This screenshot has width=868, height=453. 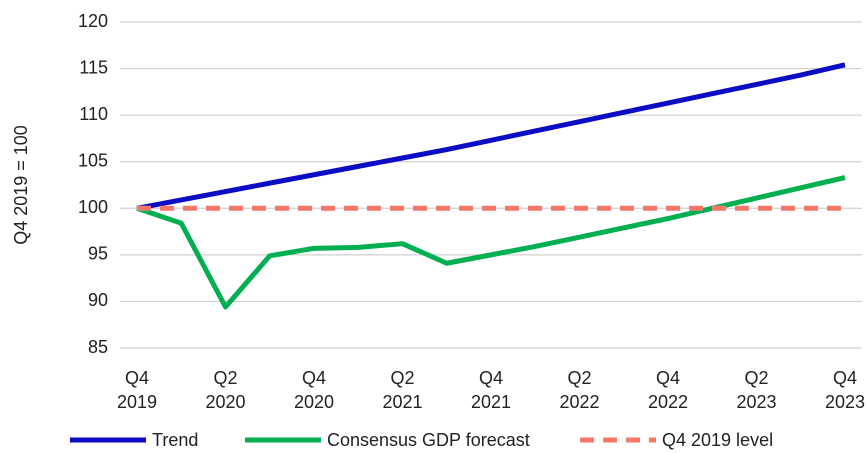 What do you see at coordinates (137, 390) in the screenshot?
I see `x-tick-label: Q4 2019` at bounding box center [137, 390].